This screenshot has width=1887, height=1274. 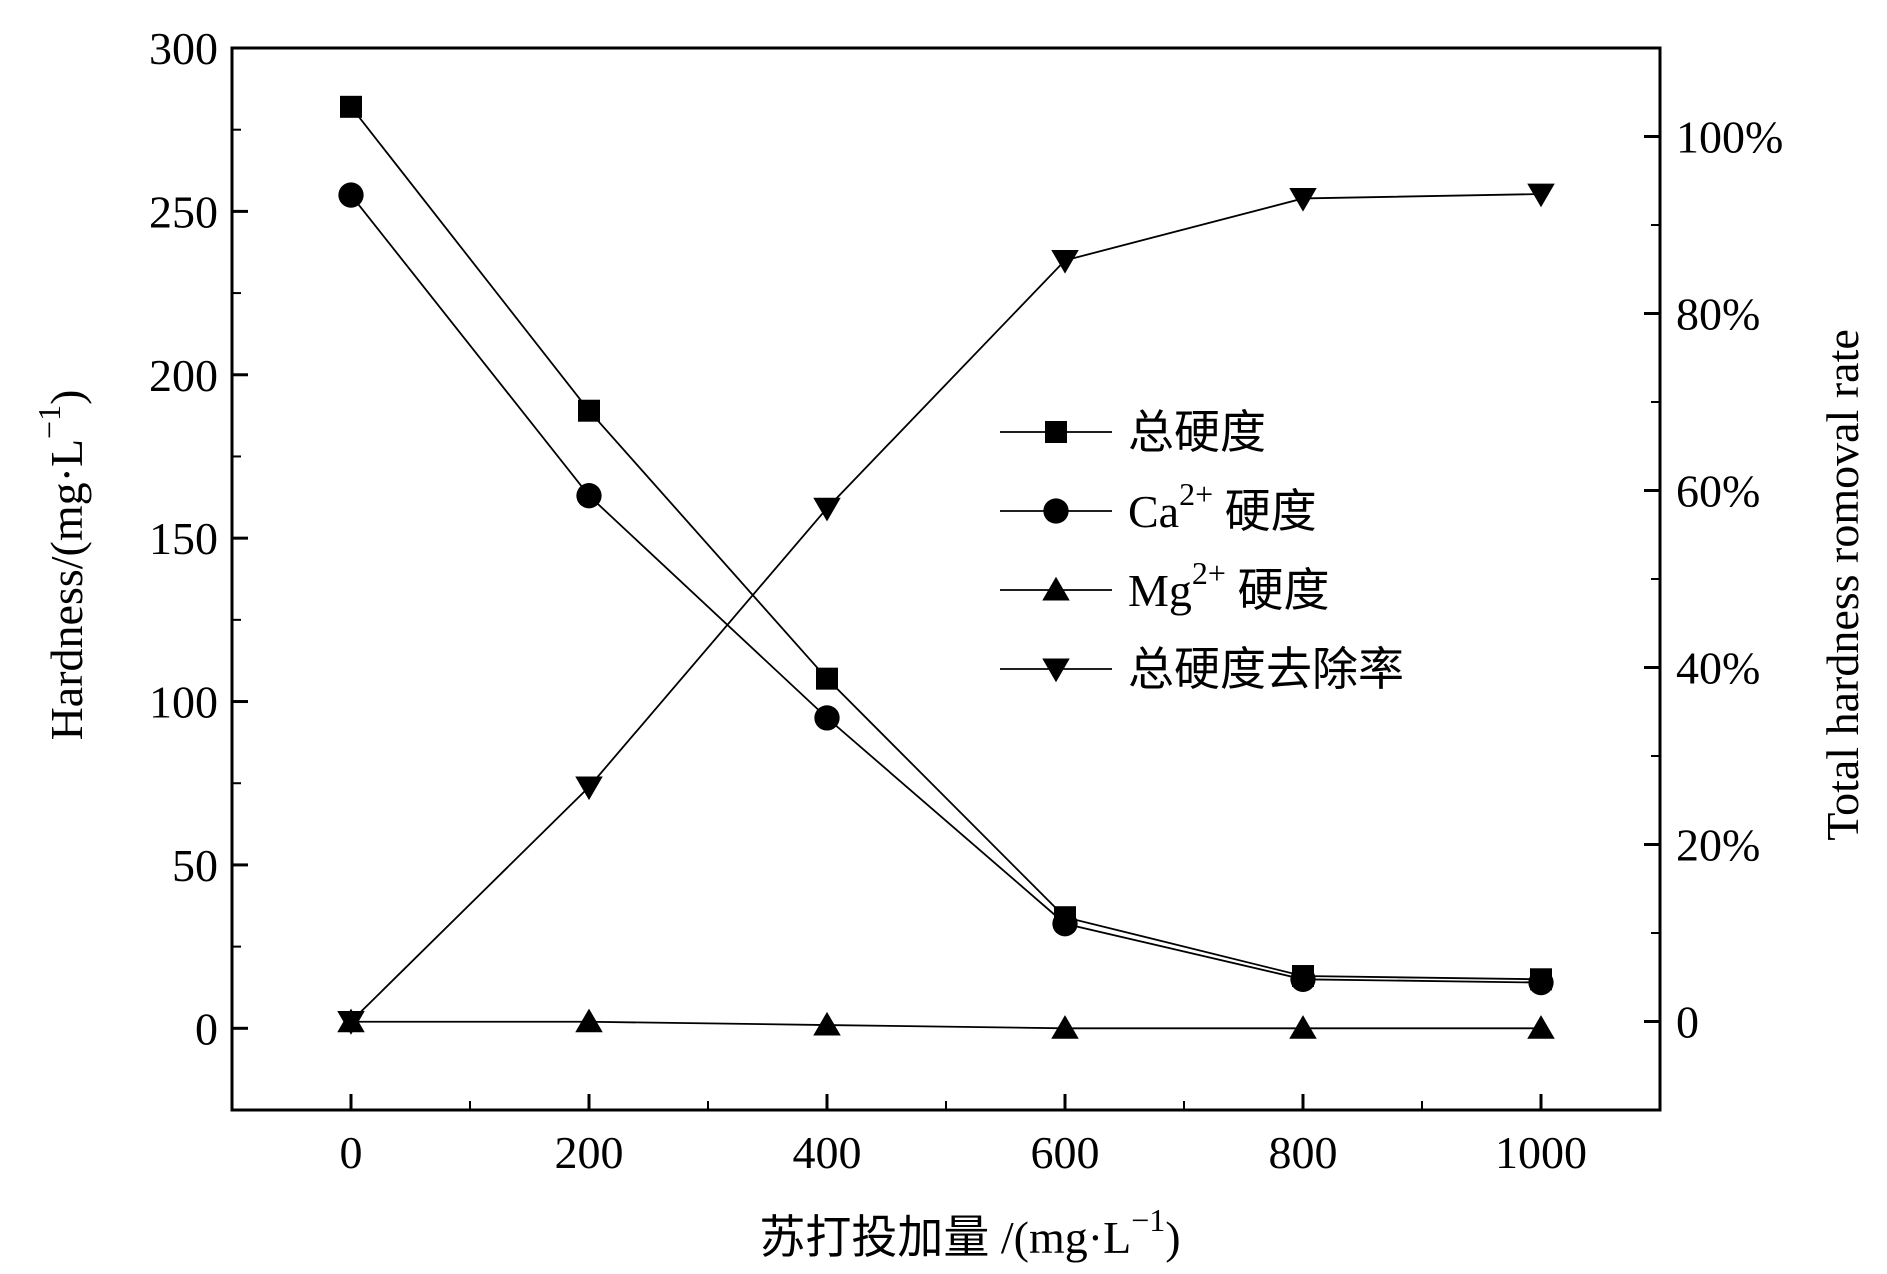 I want to click on y-tick-label-200: 200, so click(x=183, y=375).